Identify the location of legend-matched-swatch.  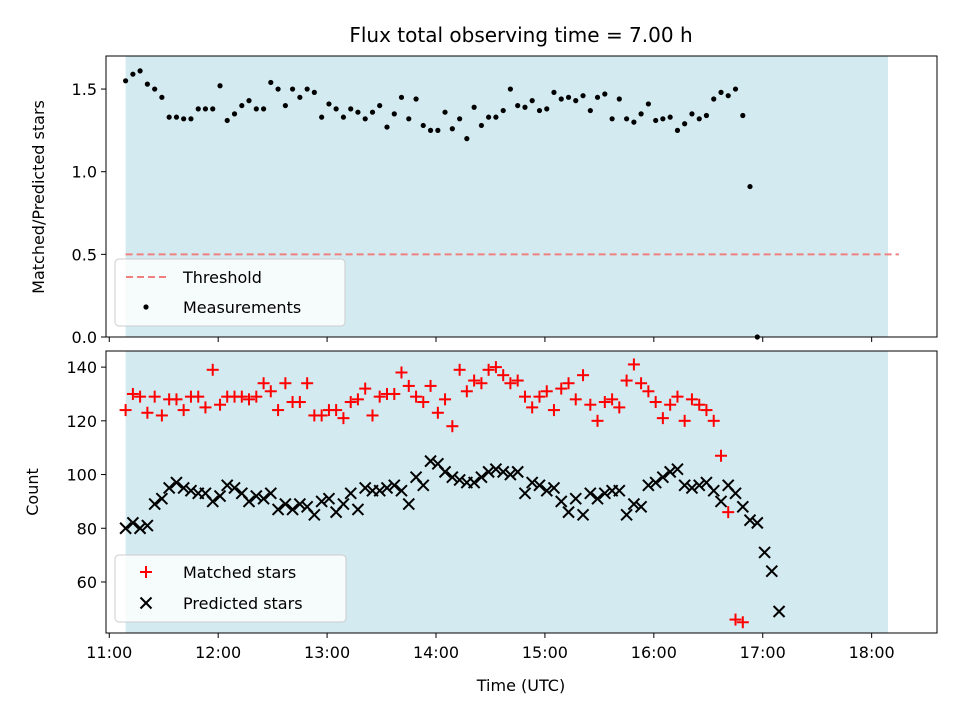
(146, 572).